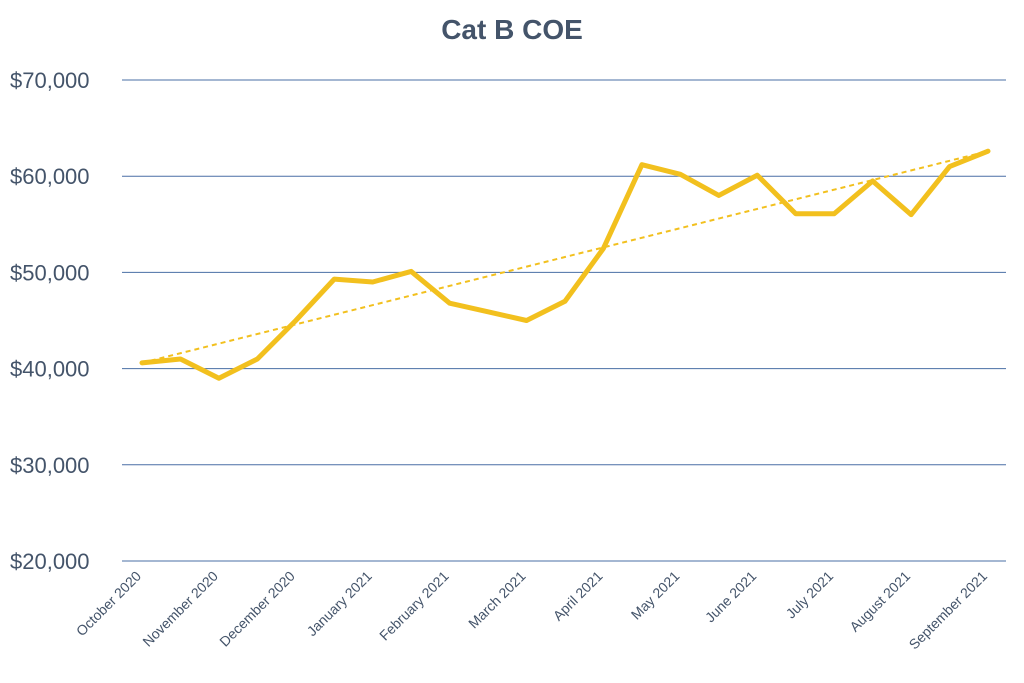 The height and width of the screenshot is (683, 1024). Describe the element at coordinates (50, 369) in the screenshot. I see `y-tick-label: $40,000` at that location.